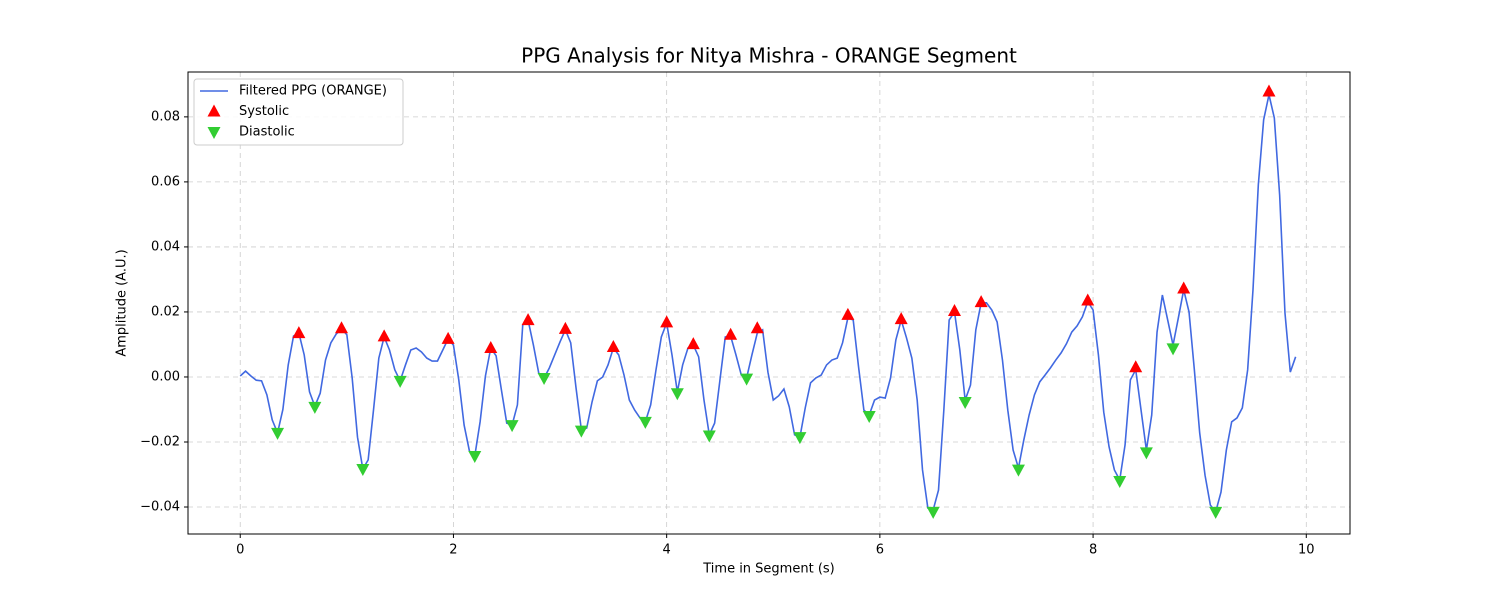 The image size is (1500, 600). Describe the element at coordinates (453, 550) in the screenshot. I see `x-tick-label: 2` at that location.